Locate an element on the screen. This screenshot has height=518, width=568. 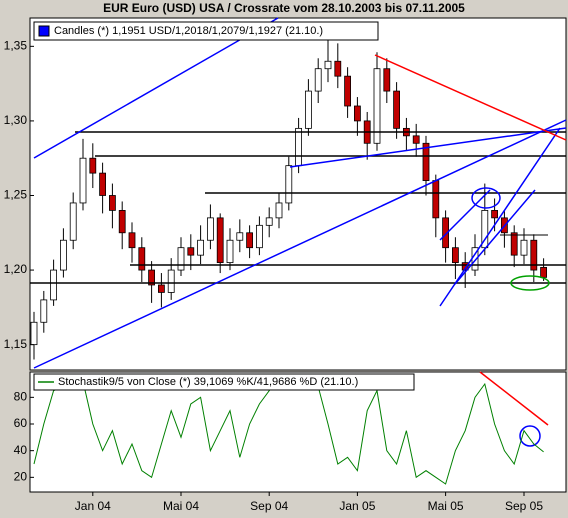
x-tick-label: Sep 05 is located at coordinates (524, 506).